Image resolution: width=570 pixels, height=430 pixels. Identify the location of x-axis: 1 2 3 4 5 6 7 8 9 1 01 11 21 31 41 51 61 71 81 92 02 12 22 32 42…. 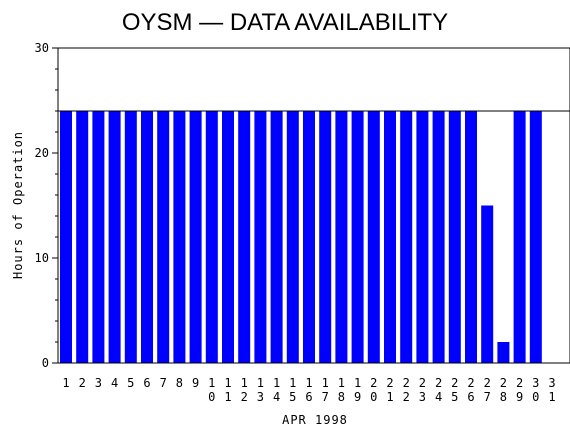
(308, 390).